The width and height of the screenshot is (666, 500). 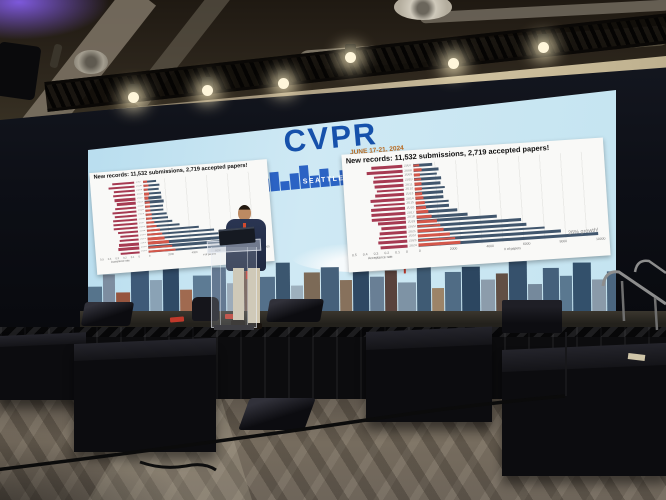 I want to click on year-label: 2021, so click(x=412, y=231).